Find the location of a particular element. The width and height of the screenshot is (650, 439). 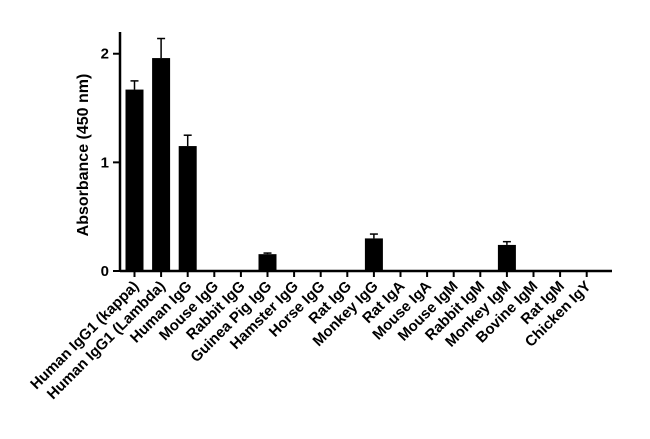

y-axis-title: Absorbance (450 nm) is located at coordinates (83, 155).